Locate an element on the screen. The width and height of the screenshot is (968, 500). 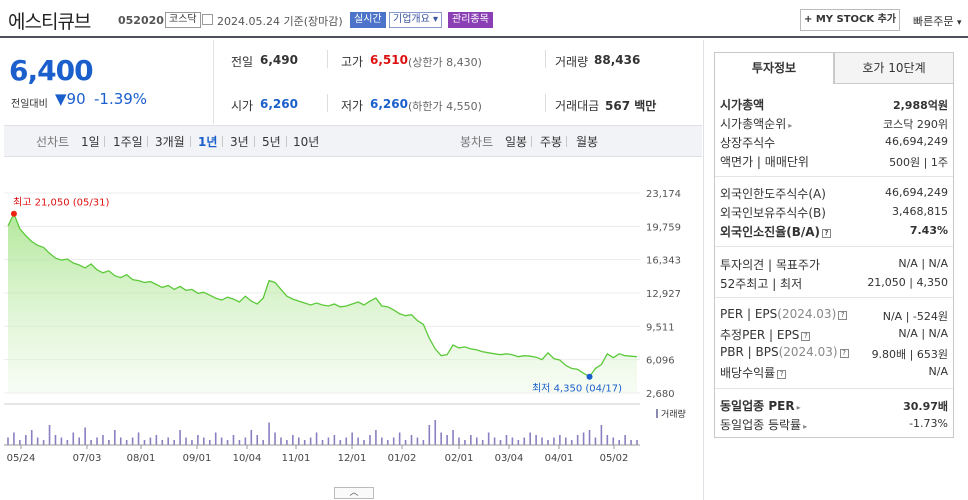
mcap-rank-label: 시가총액순위 ▸ is located at coordinates (756, 124).